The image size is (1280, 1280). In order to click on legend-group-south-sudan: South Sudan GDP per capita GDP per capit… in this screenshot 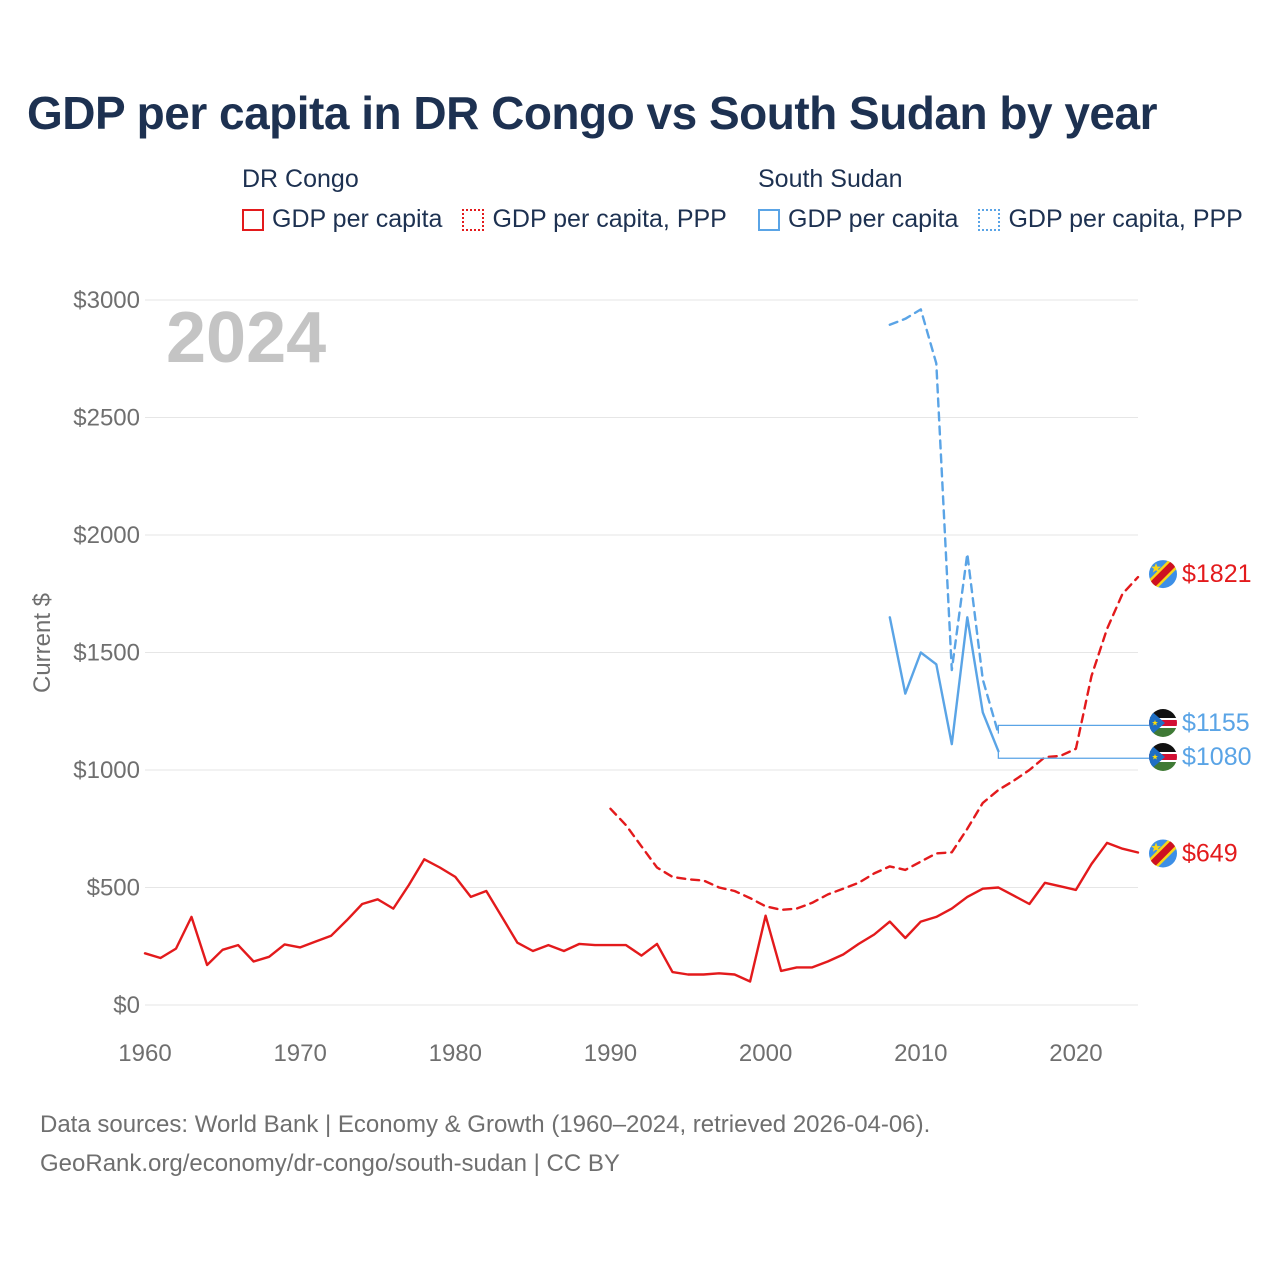, I will do `click(1010, 198)`.